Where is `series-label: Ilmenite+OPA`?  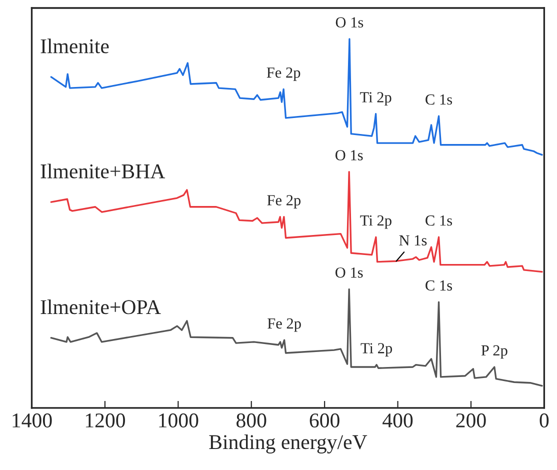 series-label: Ilmenite+OPA is located at coordinates (100, 307).